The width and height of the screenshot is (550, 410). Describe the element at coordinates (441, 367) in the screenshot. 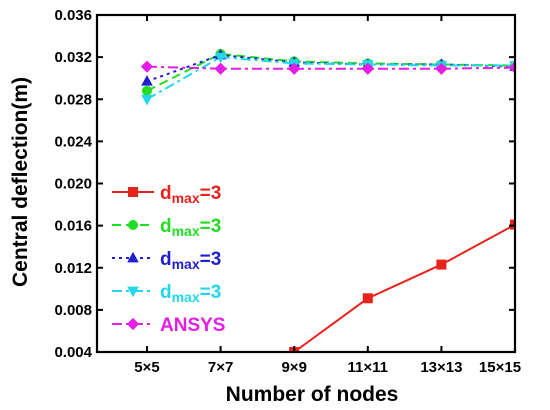

I see `x-tick-label: 13×13` at that location.